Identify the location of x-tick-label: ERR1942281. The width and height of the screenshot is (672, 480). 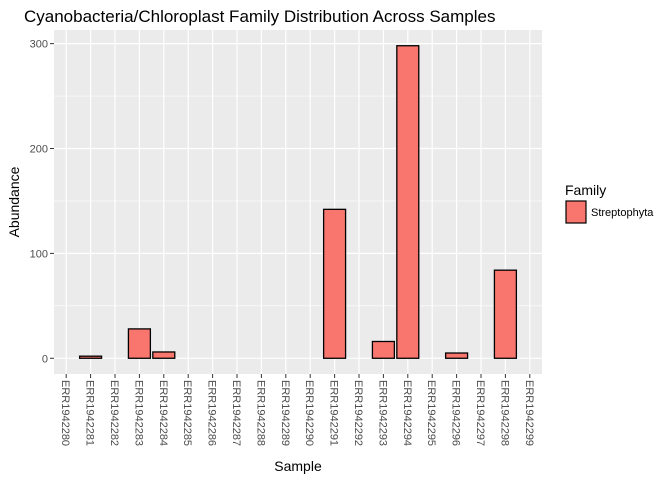
(90, 413).